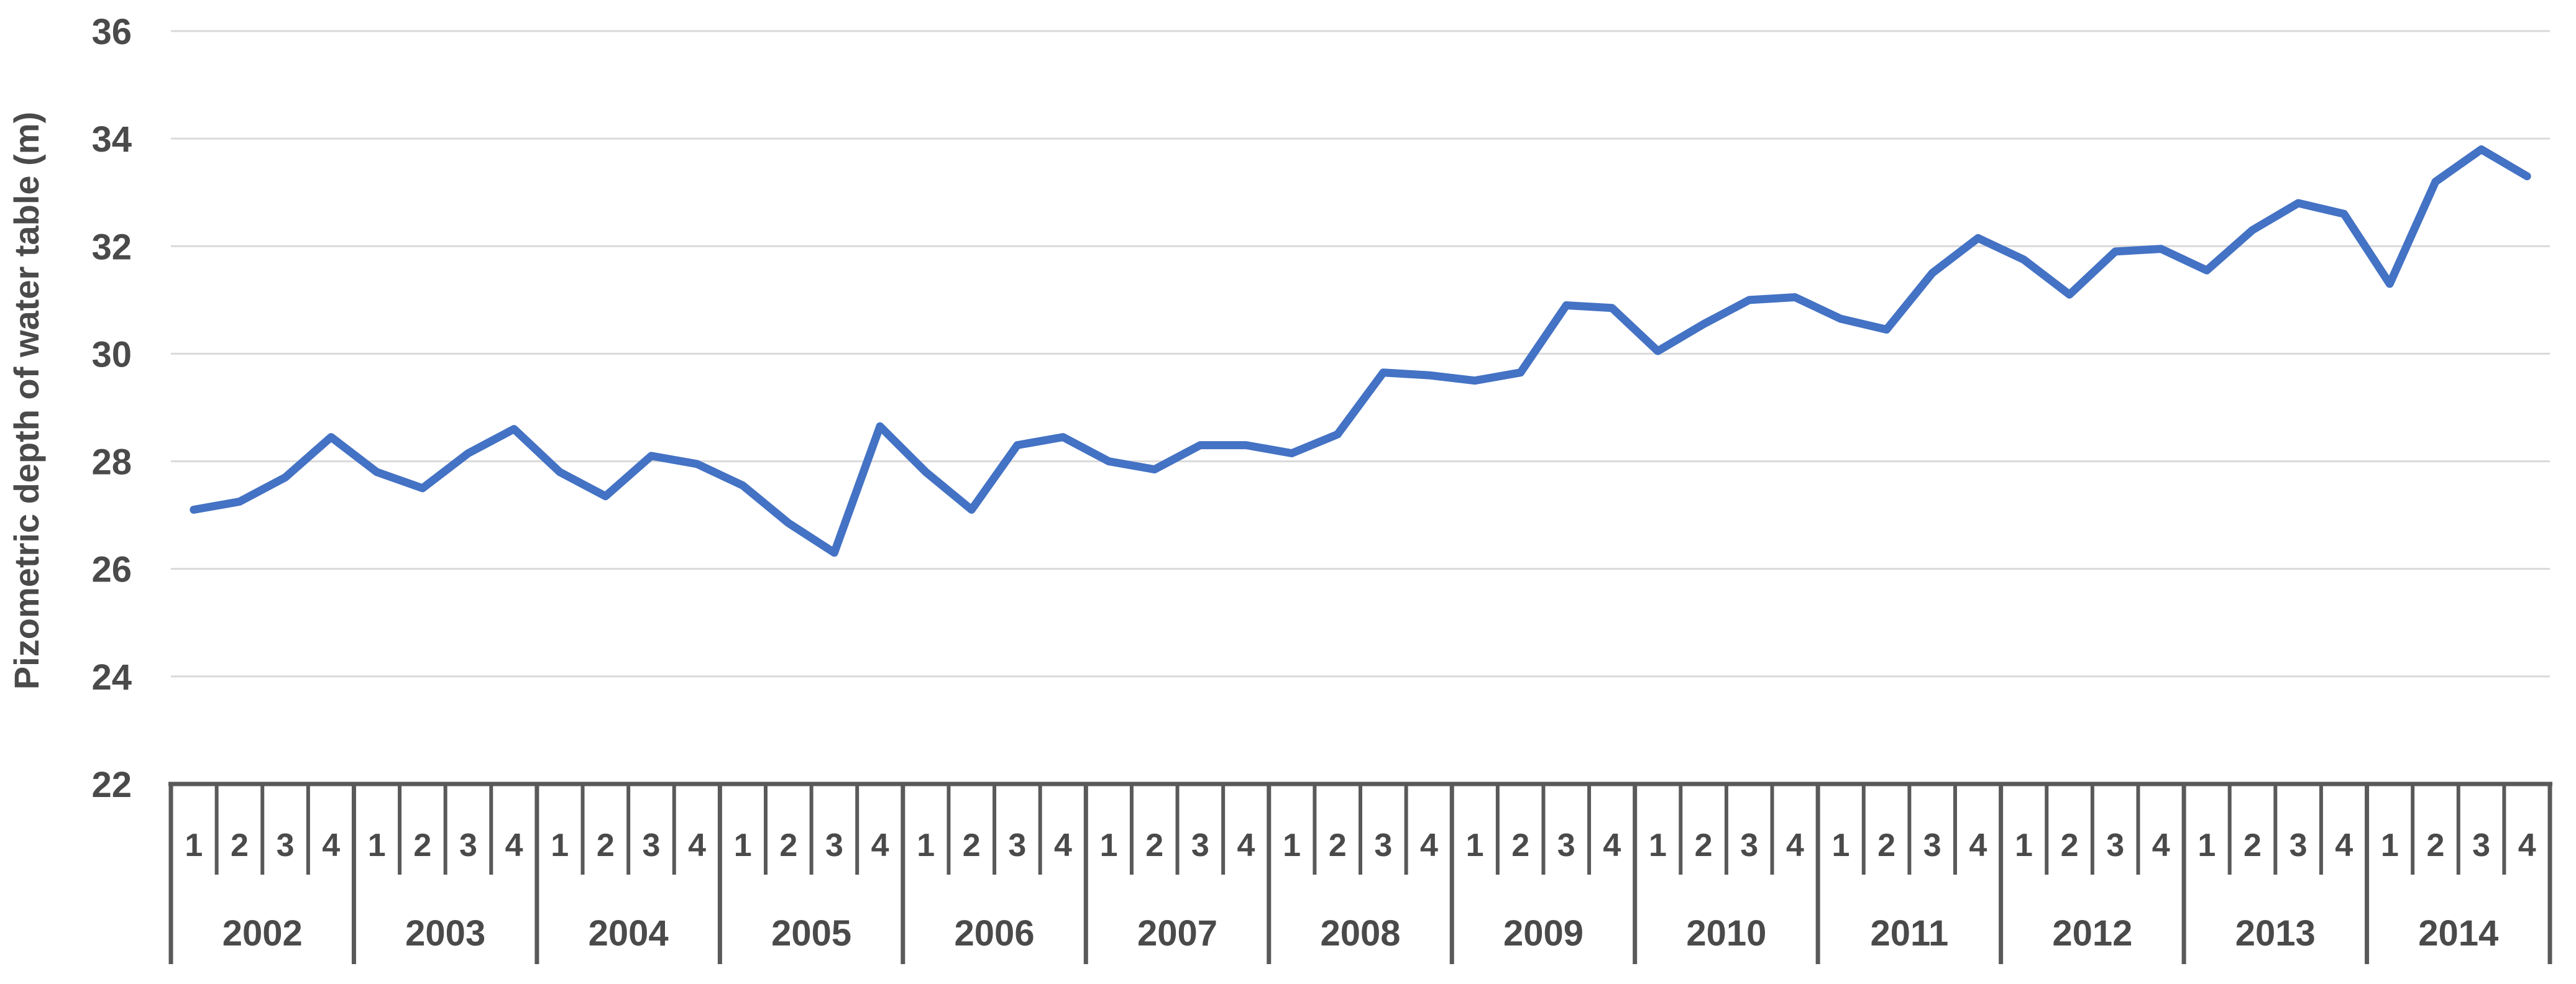  What do you see at coordinates (445, 933) in the screenshot?
I see `x-year-label: 2003` at bounding box center [445, 933].